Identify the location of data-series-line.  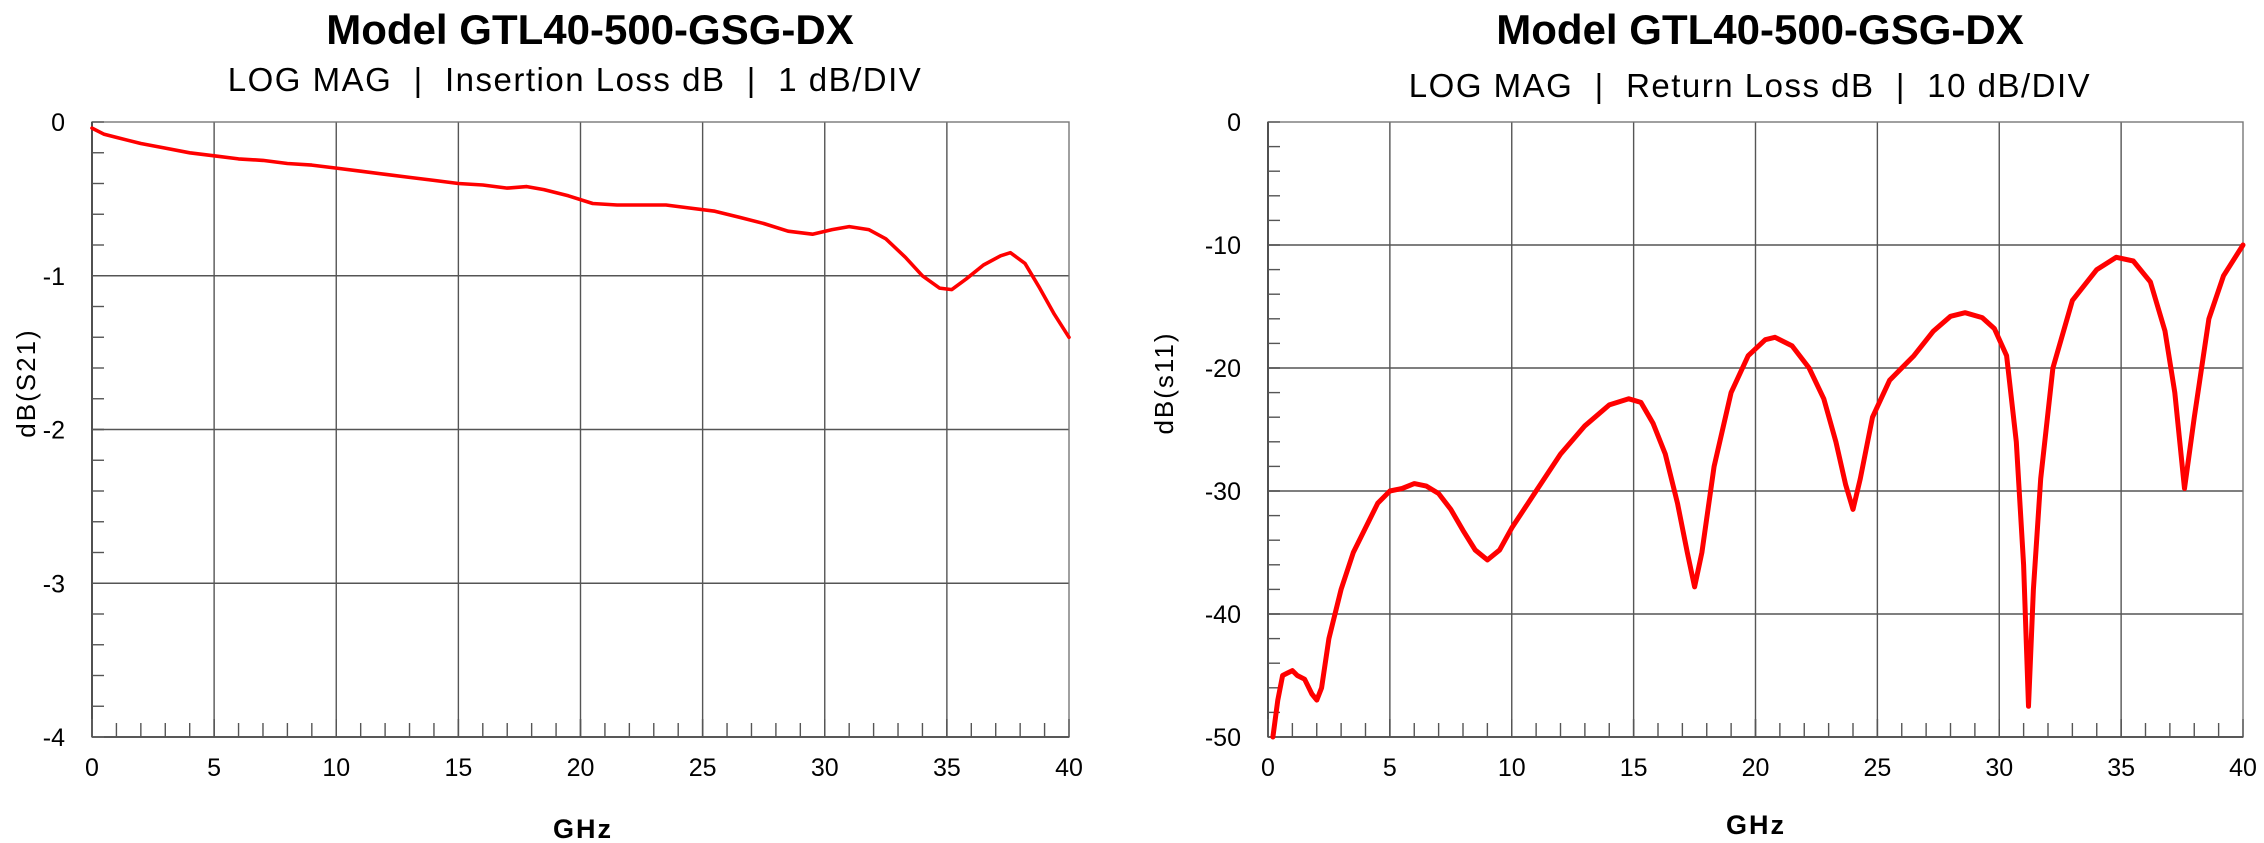
(580, 233).